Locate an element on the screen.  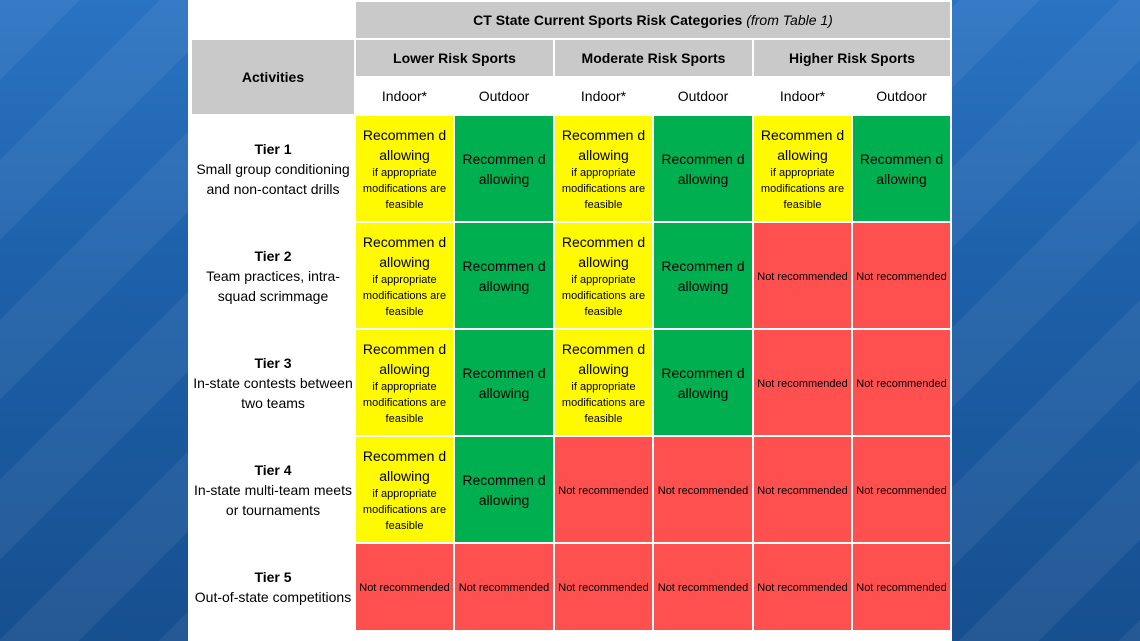
setting-higher-outdoor: Outdoor is located at coordinates (901, 96).